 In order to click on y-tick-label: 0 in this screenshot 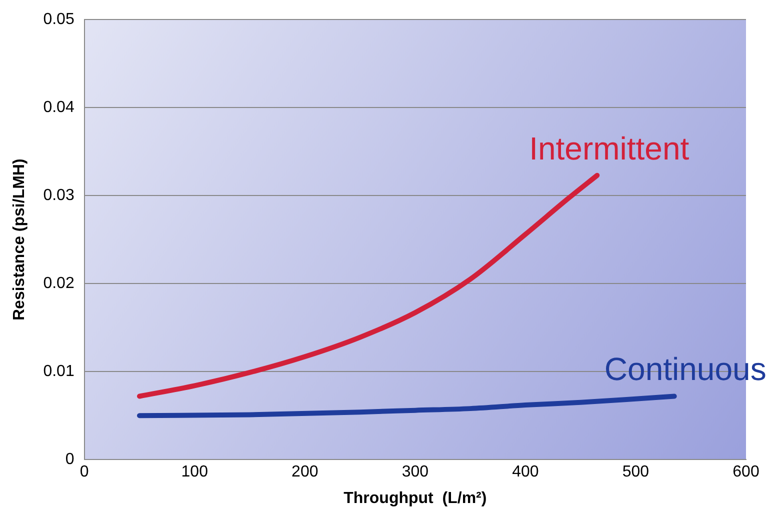, I will do `click(69, 459)`.